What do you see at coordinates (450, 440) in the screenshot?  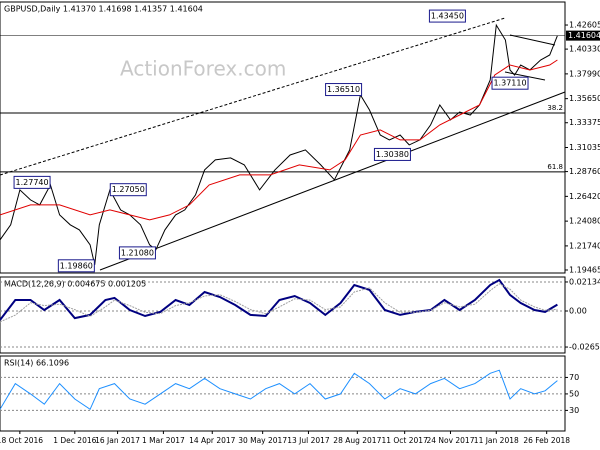 I see `x-tick-label: 24 Nov 2017` at bounding box center [450, 440].